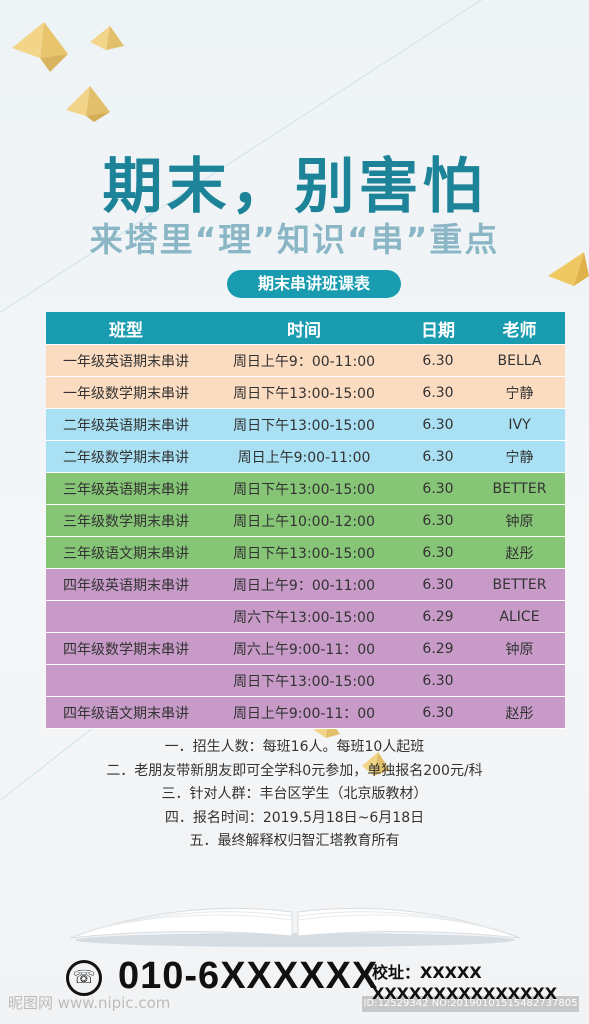 The height and width of the screenshot is (1024, 589). I want to click on time-cell: 周日上午9:00-11:00, so click(304, 457).